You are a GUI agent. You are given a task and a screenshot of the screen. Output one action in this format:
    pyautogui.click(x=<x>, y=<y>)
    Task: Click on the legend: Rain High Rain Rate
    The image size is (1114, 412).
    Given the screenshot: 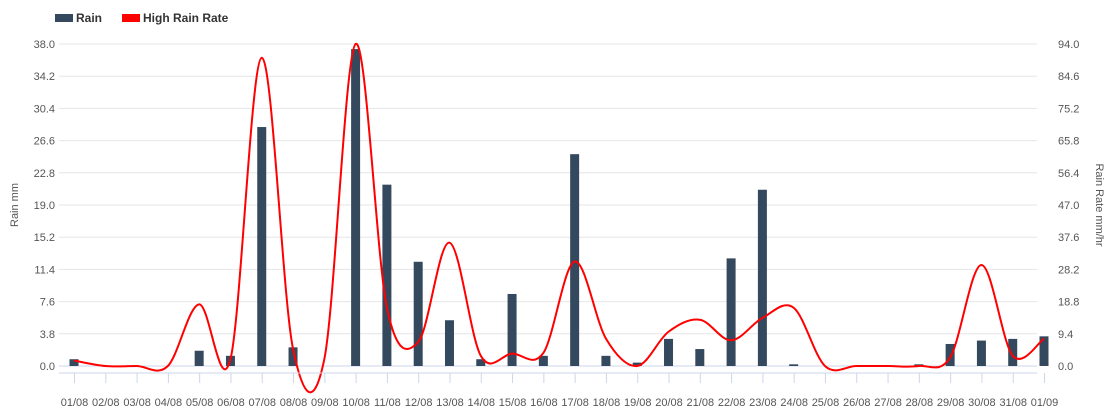 What is the action you would take?
    pyautogui.click(x=142, y=18)
    